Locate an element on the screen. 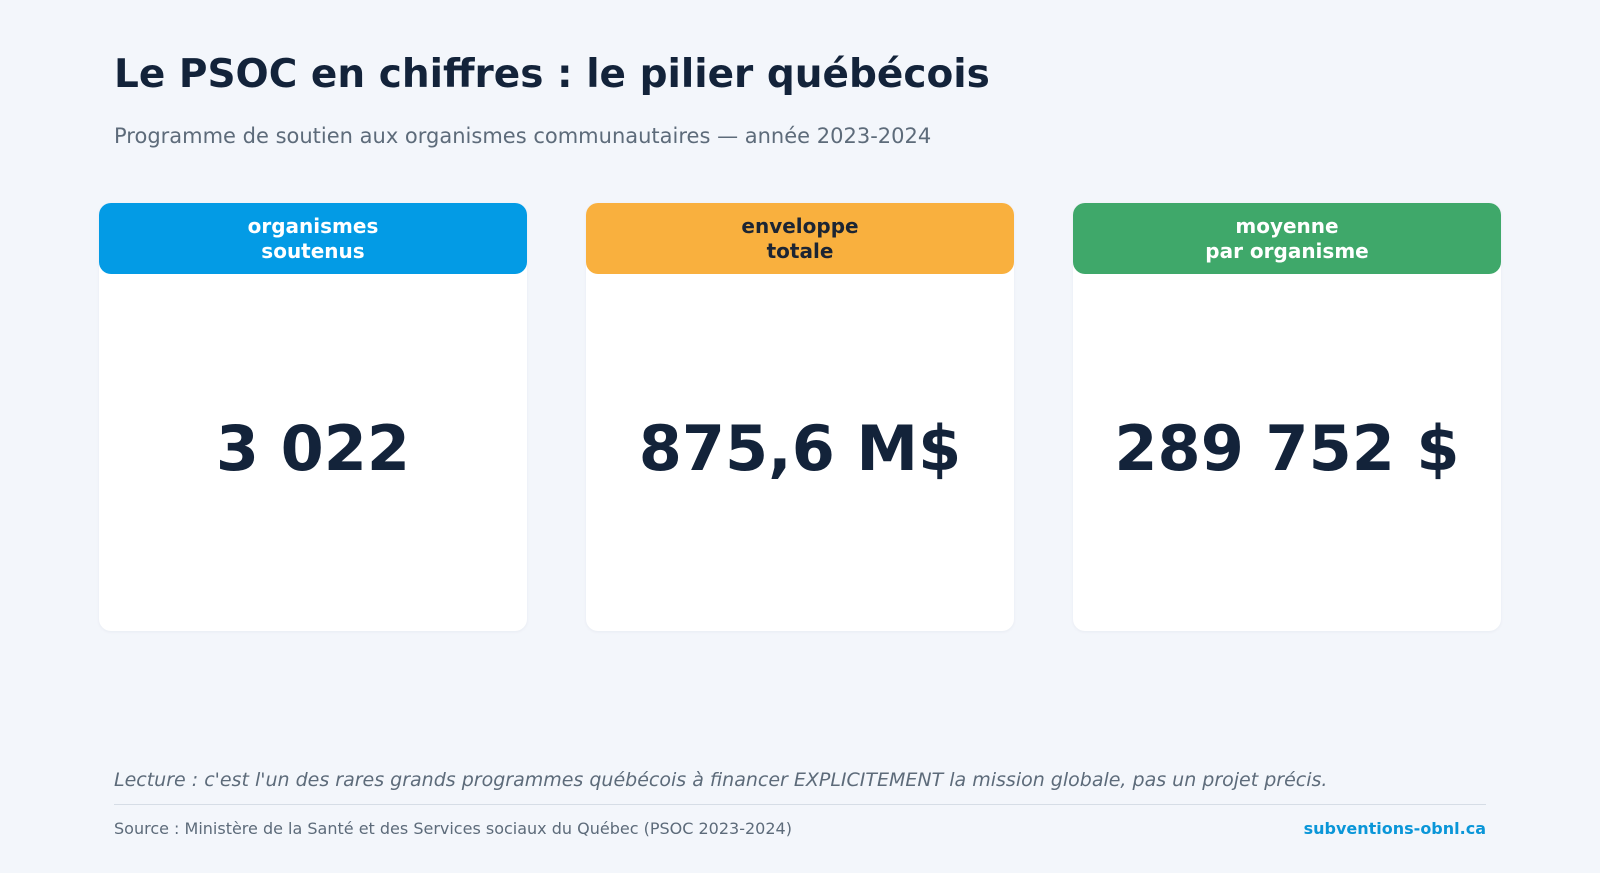  card-value: 3 022 is located at coordinates (313, 448).